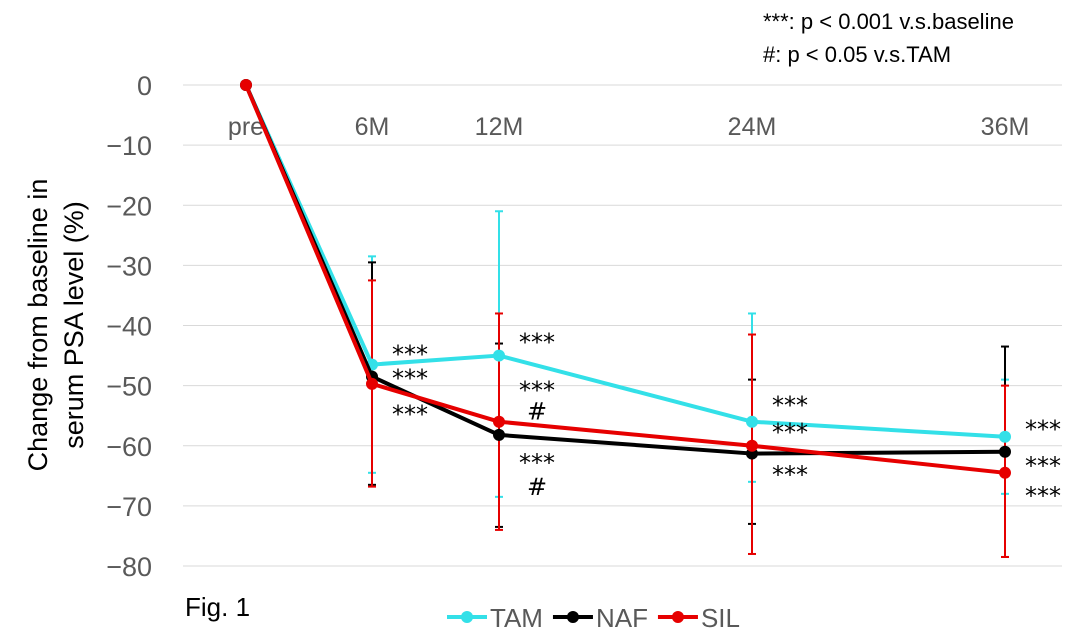 The image size is (1080, 637). I want to click on y-tick-label: −80, so click(129, 567).